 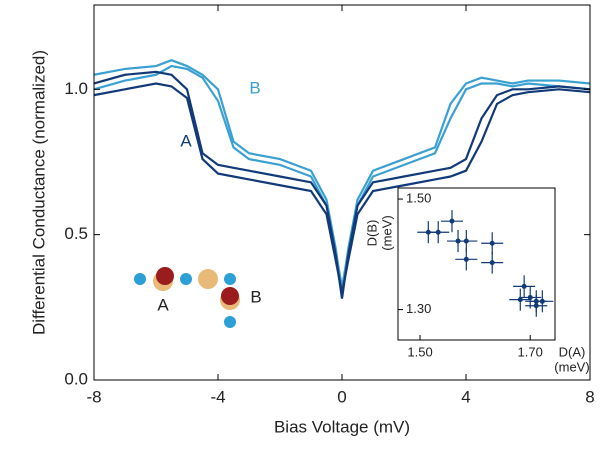 What do you see at coordinates (187, 297) in the screenshot?
I see `atom-diagram` at bounding box center [187, 297].